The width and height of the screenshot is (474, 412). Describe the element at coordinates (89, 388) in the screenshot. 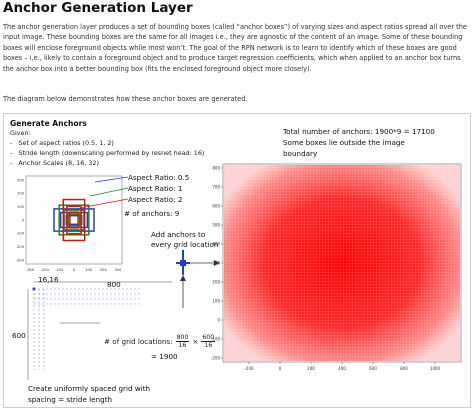

I see `create-grid-label-line1: Create uniformly spaced grid with` at that location.